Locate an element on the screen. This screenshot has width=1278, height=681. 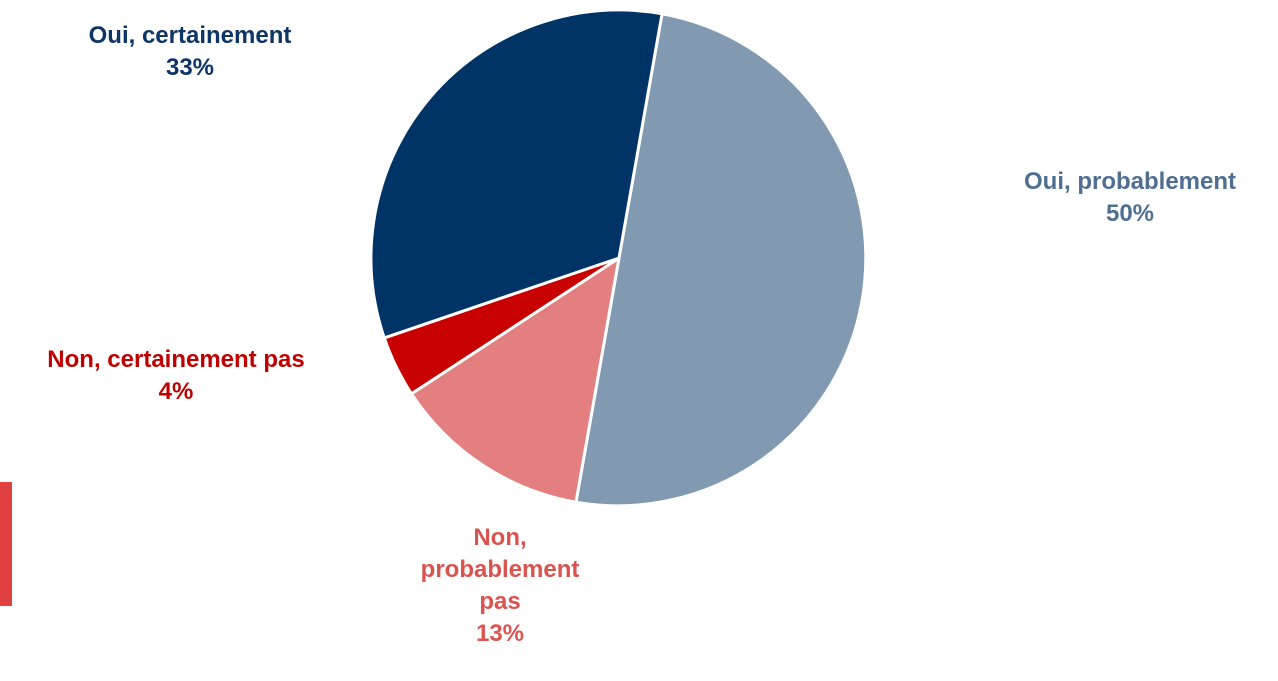
slice-label-oui-certainement: Oui, certainement 33% is located at coordinates (190, 52).